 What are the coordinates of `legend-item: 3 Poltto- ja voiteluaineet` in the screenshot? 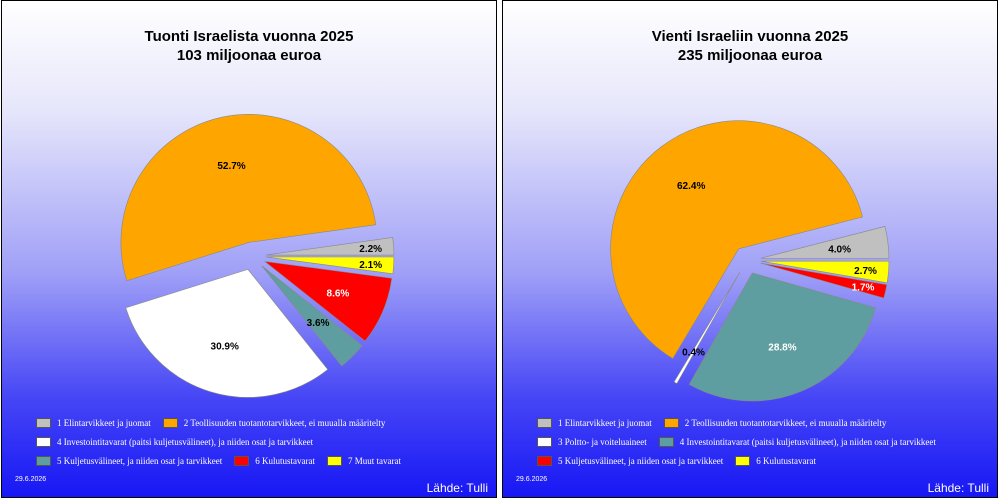 It's located at (592, 441).